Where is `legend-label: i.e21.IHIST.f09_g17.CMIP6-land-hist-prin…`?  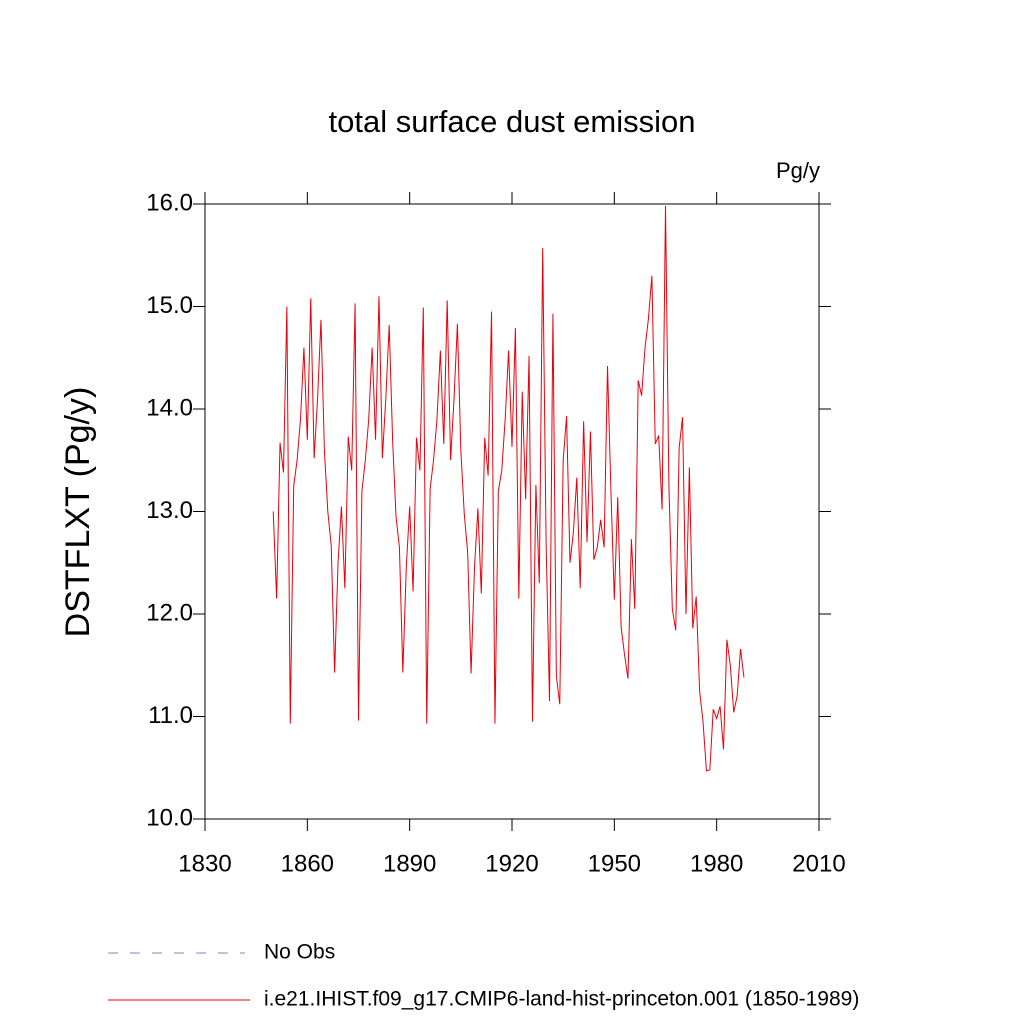
legend-label: i.e21.IHIST.f09_g17.CMIP6-land-hist-prin… is located at coordinates (561, 999).